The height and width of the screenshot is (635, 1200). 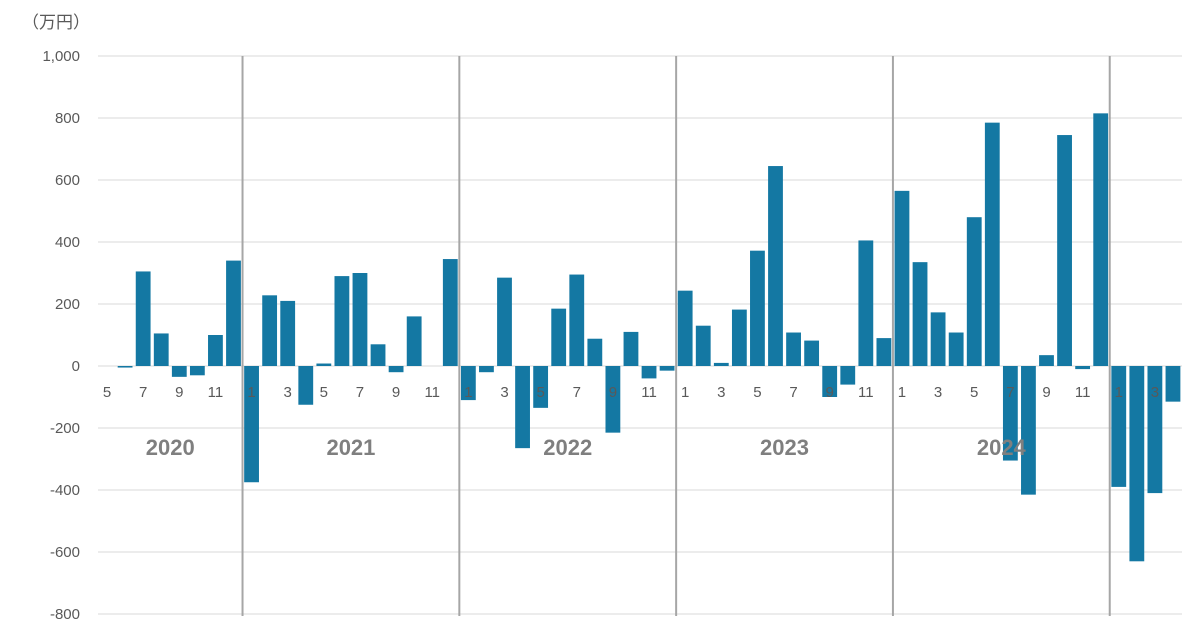 I want to click on y-tick-label: -400, so click(x=65, y=490).